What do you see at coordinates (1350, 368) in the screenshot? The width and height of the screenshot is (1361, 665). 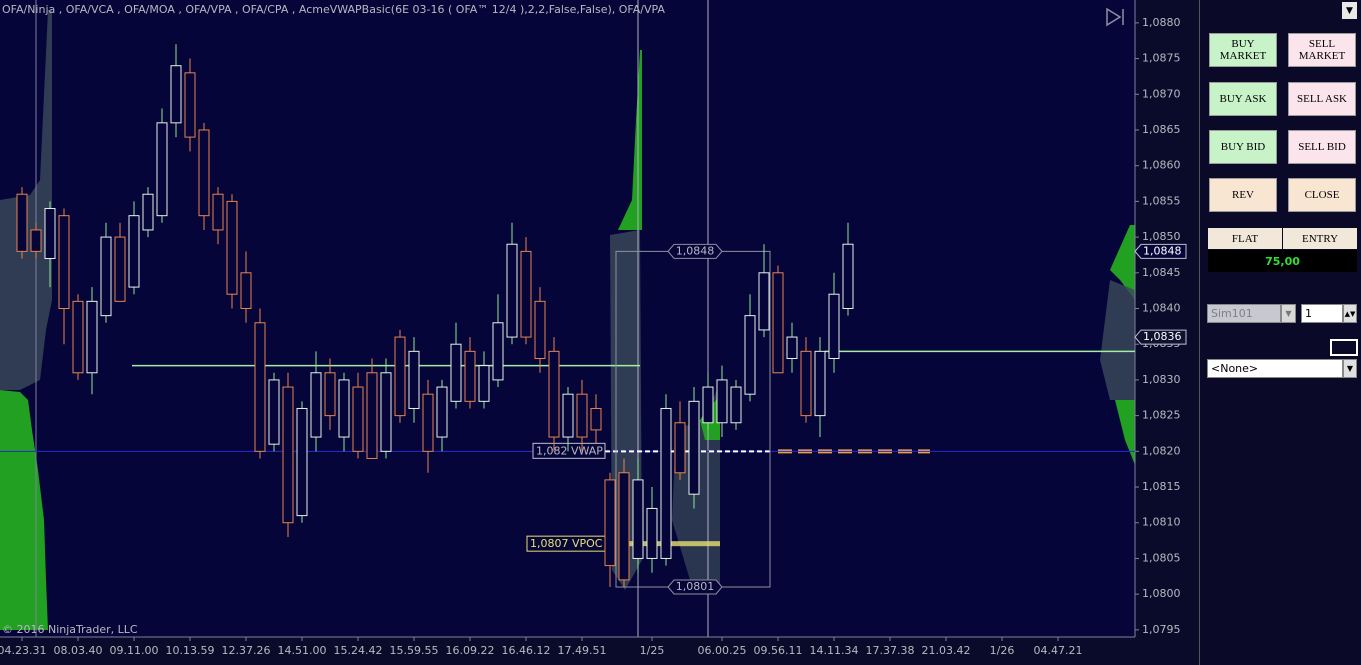 I see `strategy-dropdown: ▼` at bounding box center [1350, 368].